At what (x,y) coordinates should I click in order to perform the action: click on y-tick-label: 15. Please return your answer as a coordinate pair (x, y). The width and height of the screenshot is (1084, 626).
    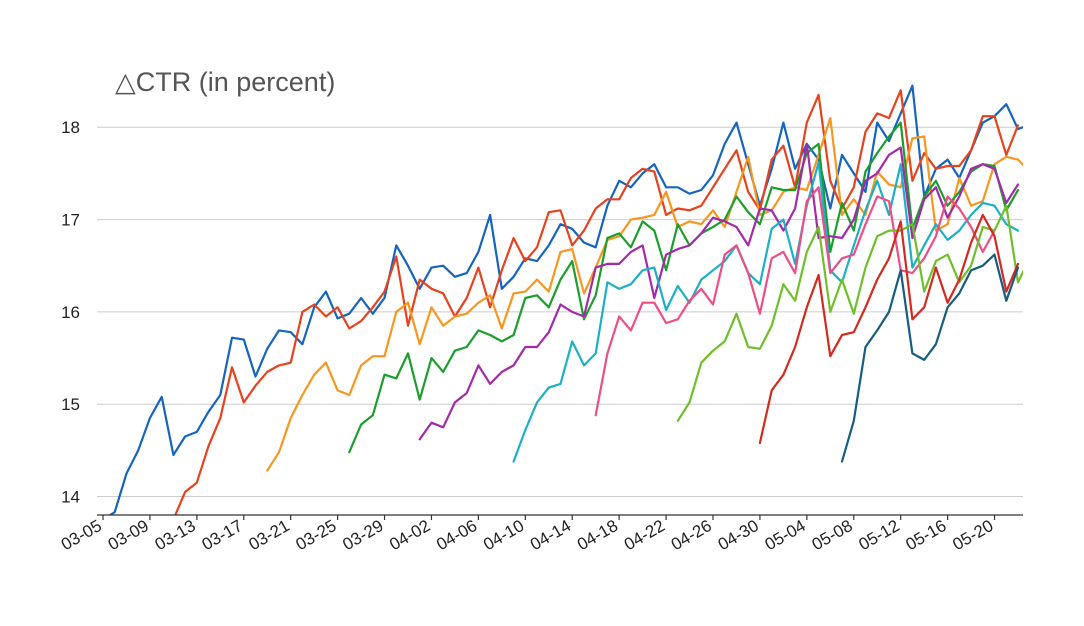
    Looking at the image, I should click on (70, 404).